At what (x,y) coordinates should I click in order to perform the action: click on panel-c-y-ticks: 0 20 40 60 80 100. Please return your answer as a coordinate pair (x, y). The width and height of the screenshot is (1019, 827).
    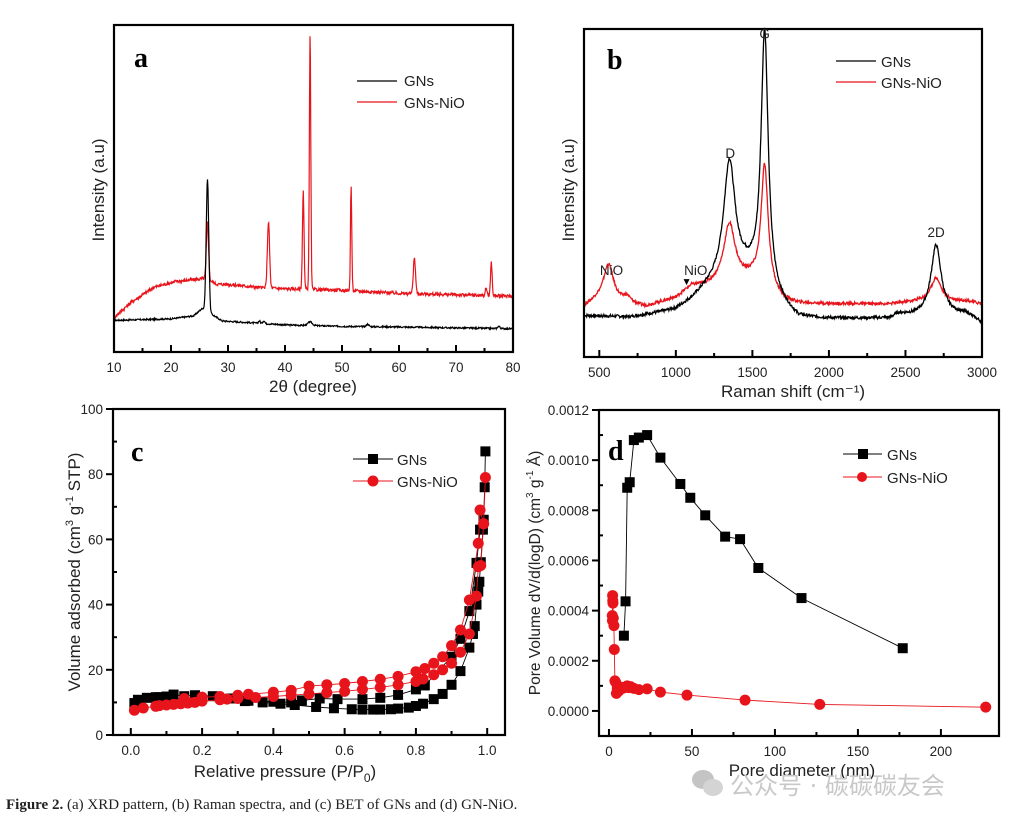
    Looking at the image, I should click on (98, 572).